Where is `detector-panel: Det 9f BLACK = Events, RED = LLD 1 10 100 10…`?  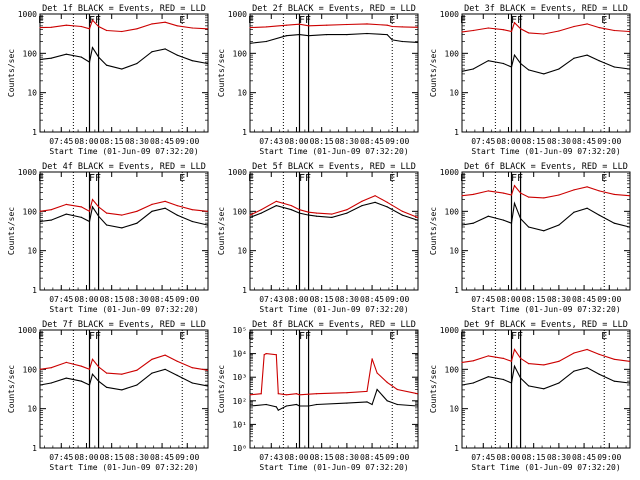
detector-panel: Det 9f BLACK = Events, RED = LLD 1 10 100 10… is located at coordinates (530, 396).